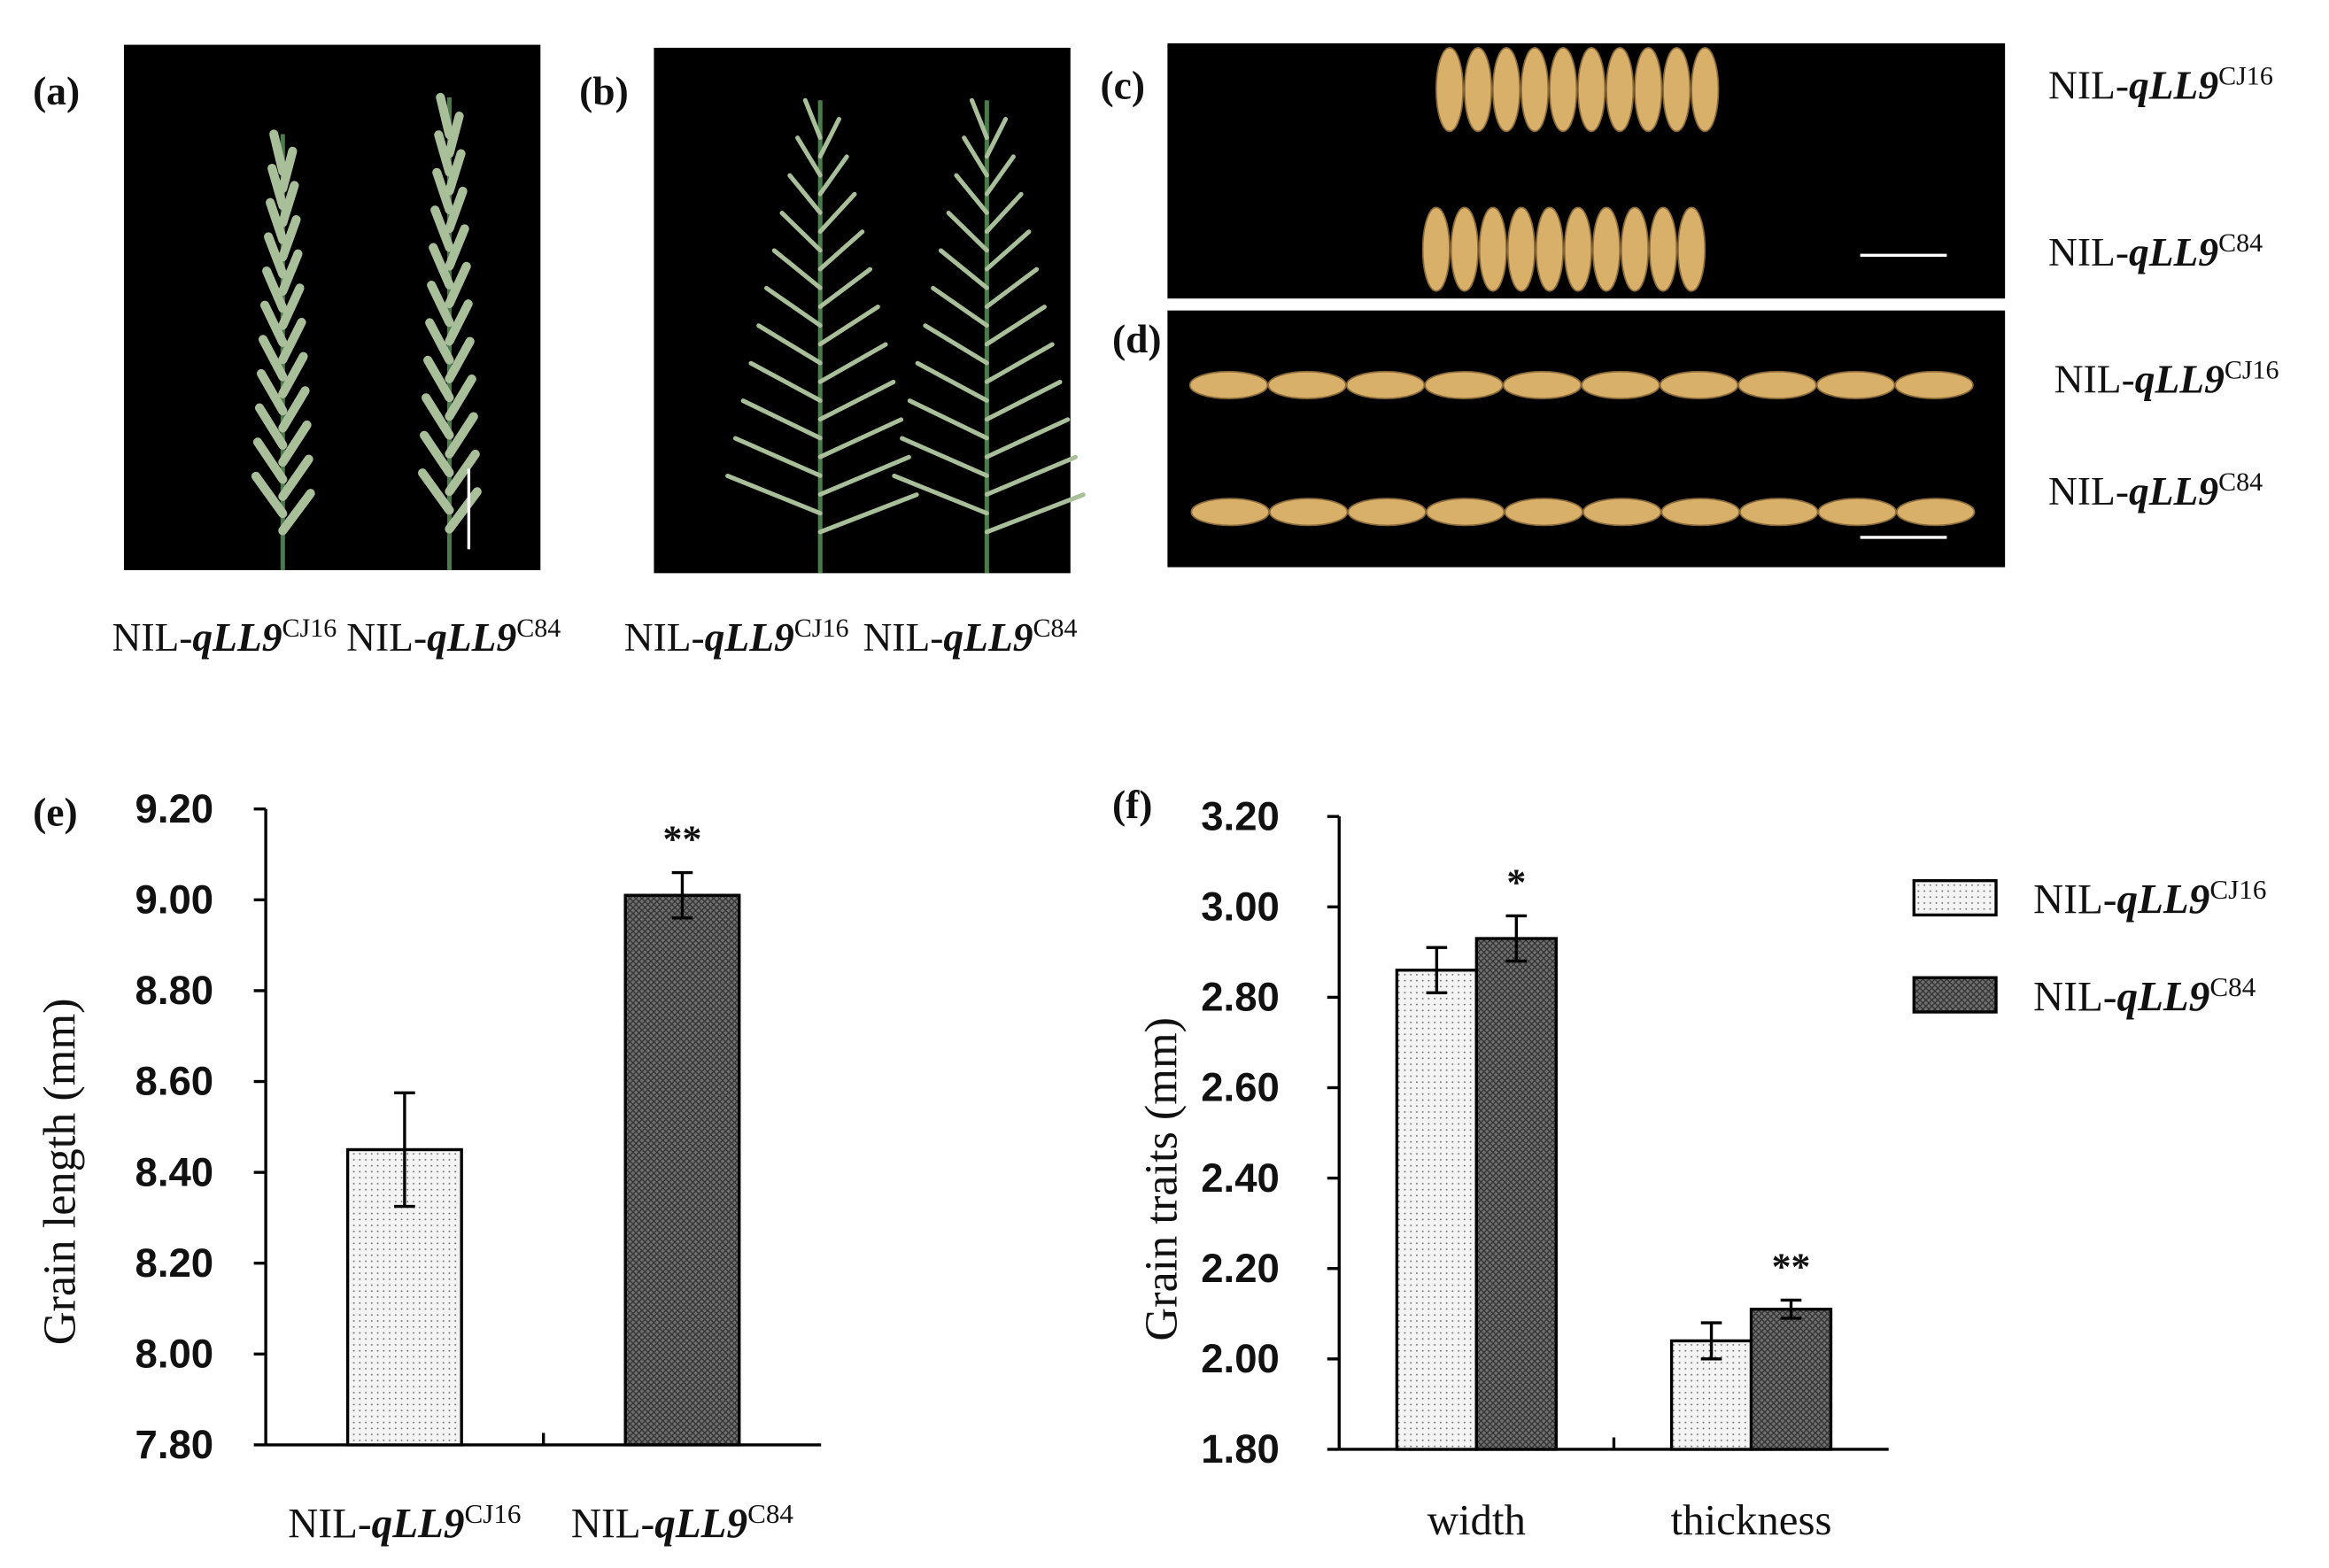  Describe the element at coordinates (56, 811) in the screenshot. I see `panel-label: (e)` at that location.